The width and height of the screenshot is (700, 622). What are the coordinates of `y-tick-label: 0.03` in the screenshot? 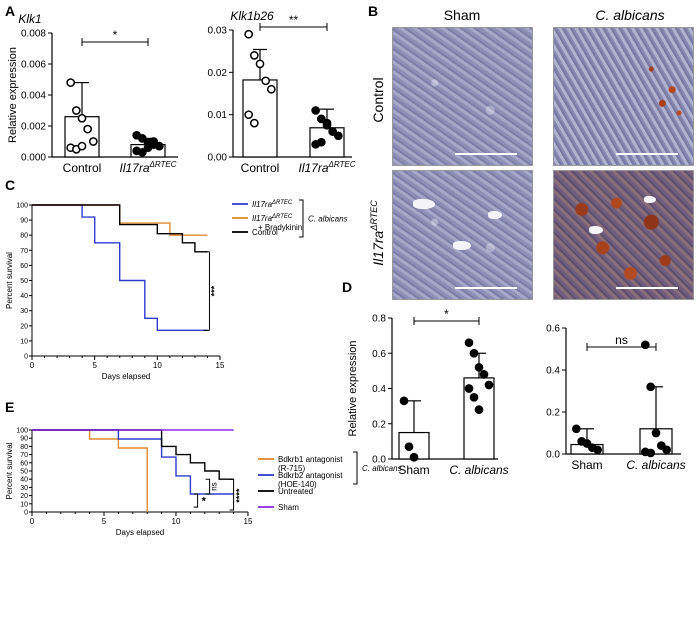 It's located at (218, 31).